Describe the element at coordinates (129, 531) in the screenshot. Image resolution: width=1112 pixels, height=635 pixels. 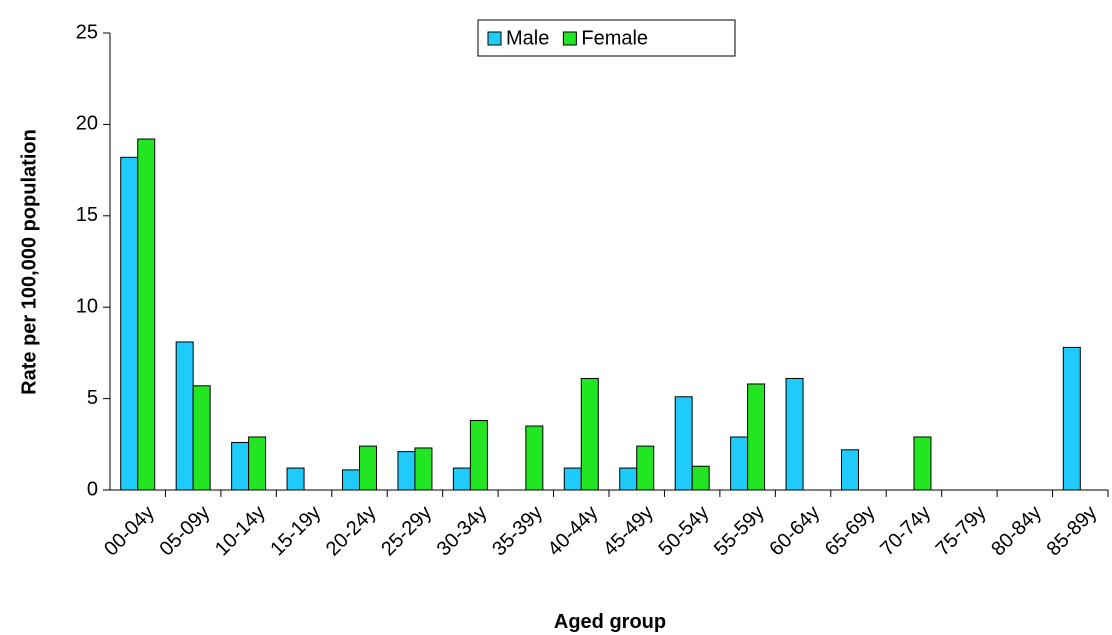
I see `x-tick-label: 00-04y` at that location.